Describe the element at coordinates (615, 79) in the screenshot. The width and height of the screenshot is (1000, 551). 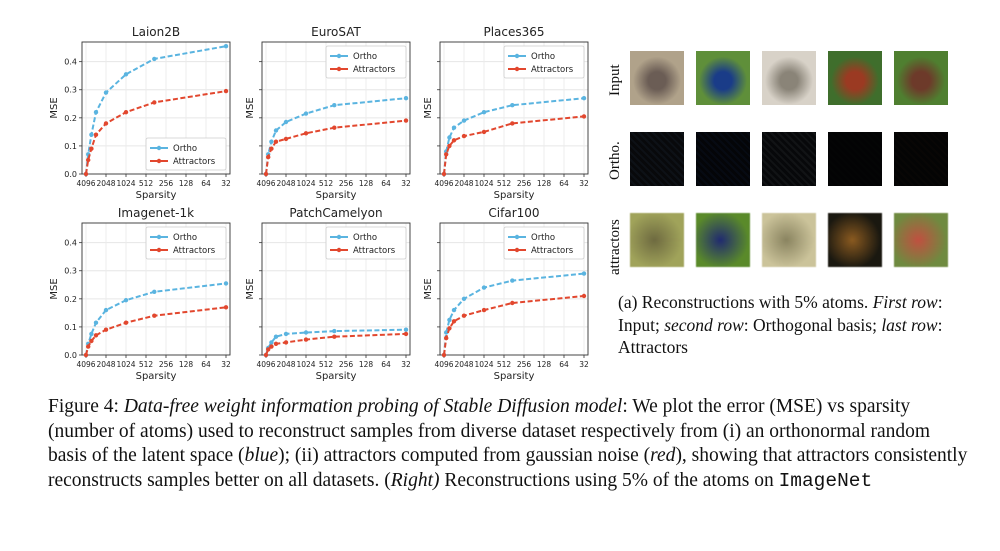
I see `row-label: Input` at that location.